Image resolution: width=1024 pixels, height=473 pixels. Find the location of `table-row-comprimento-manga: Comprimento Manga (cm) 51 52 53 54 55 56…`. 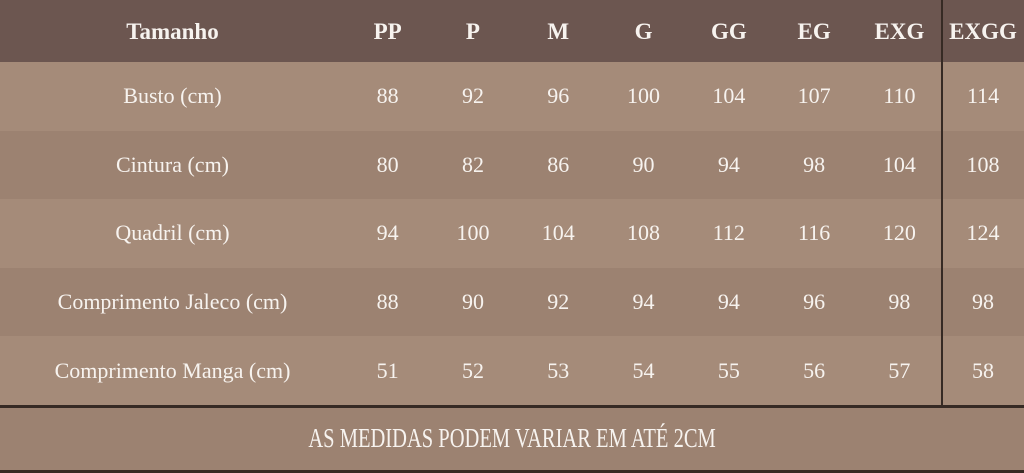

table-row-comprimento-manga: Comprimento Manga (cm) 51 52 53 54 55 56… is located at coordinates (512, 370).